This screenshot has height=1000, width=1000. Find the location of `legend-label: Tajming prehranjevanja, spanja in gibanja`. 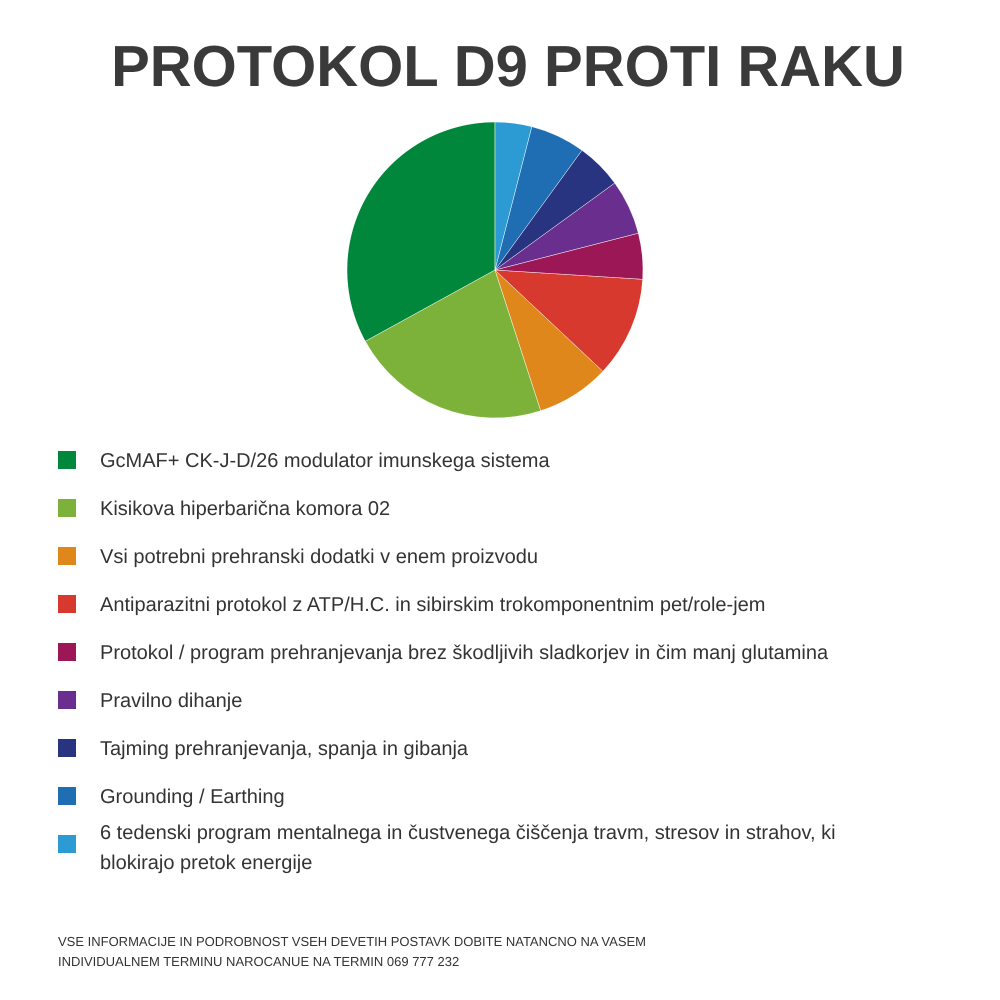

legend-label: Tajming prehranjevanja, spanja in gibanja is located at coordinates (284, 749).